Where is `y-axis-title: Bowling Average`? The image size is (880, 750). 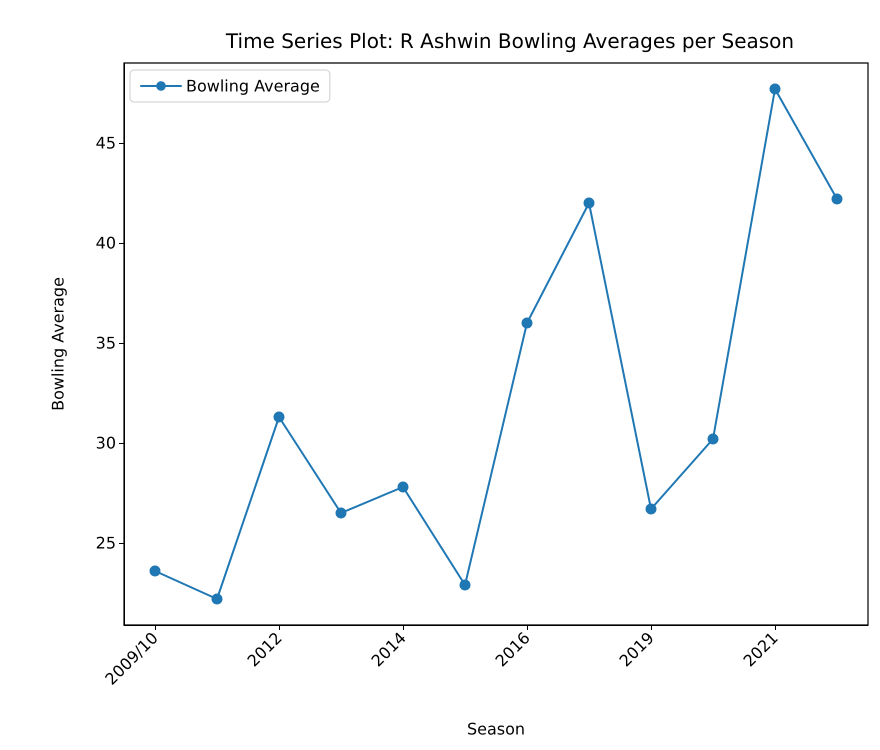
y-axis-title: Bowling Average is located at coordinates (58, 344).